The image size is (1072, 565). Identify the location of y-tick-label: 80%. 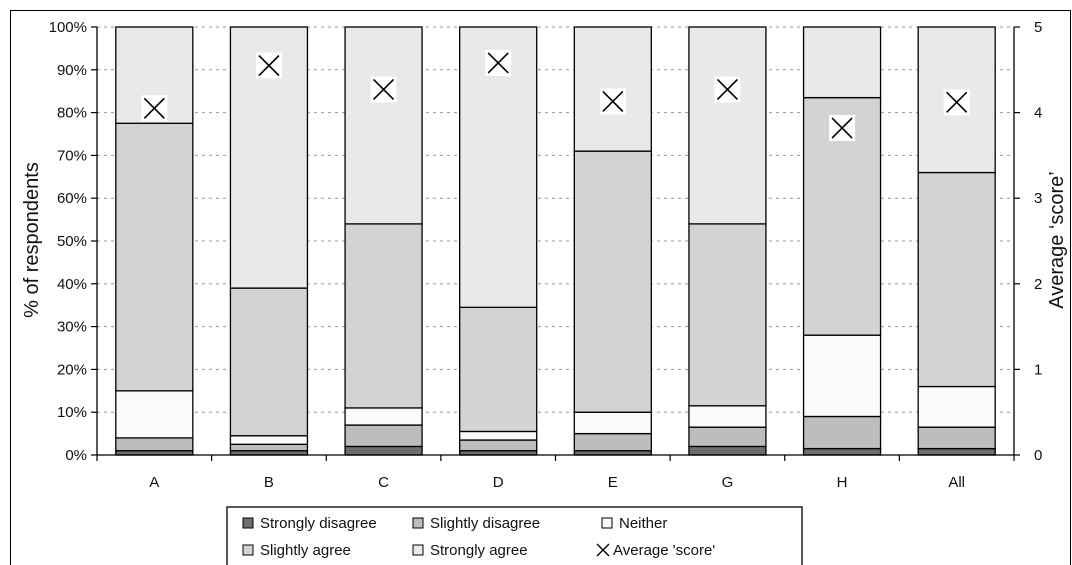
(72, 113).